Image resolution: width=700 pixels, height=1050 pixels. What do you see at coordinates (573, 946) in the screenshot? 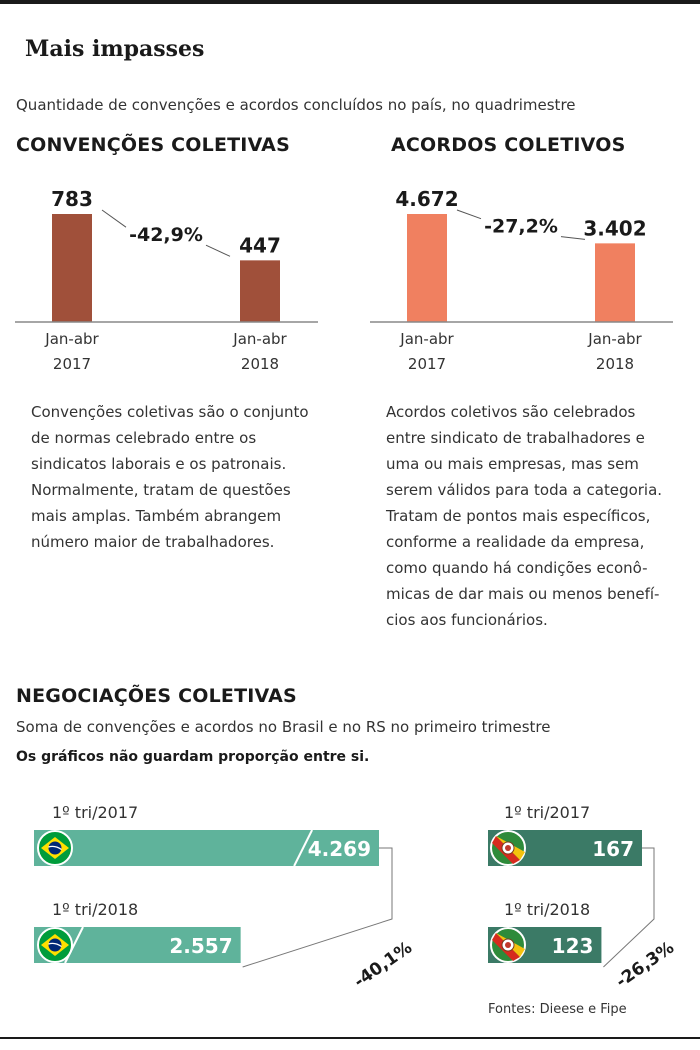
I see `bar-value-label: 123` at bounding box center [573, 946].